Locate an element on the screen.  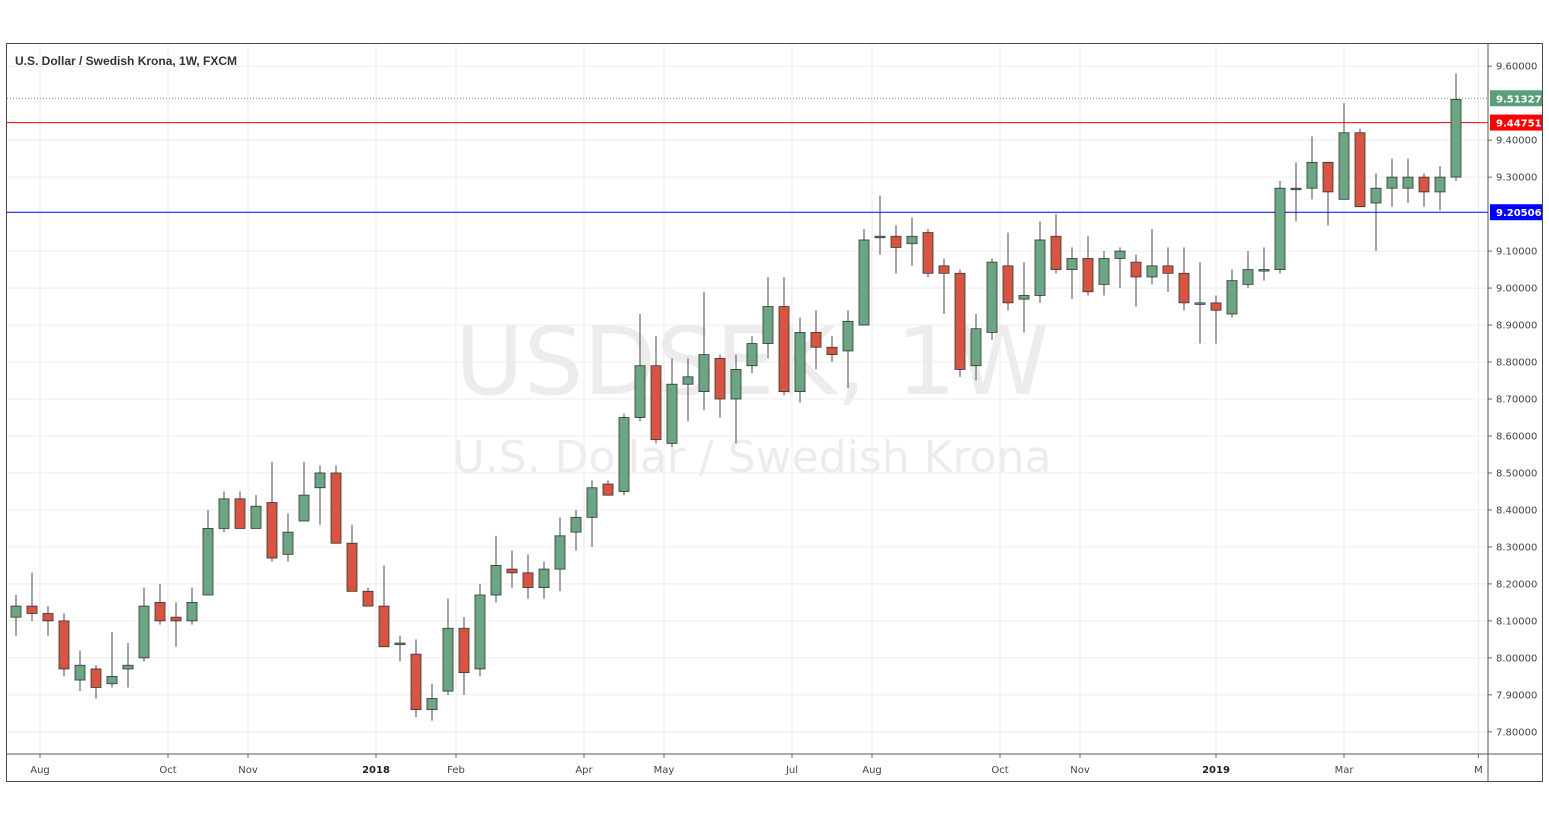
x-tick-label: 2018 is located at coordinates (376, 770).